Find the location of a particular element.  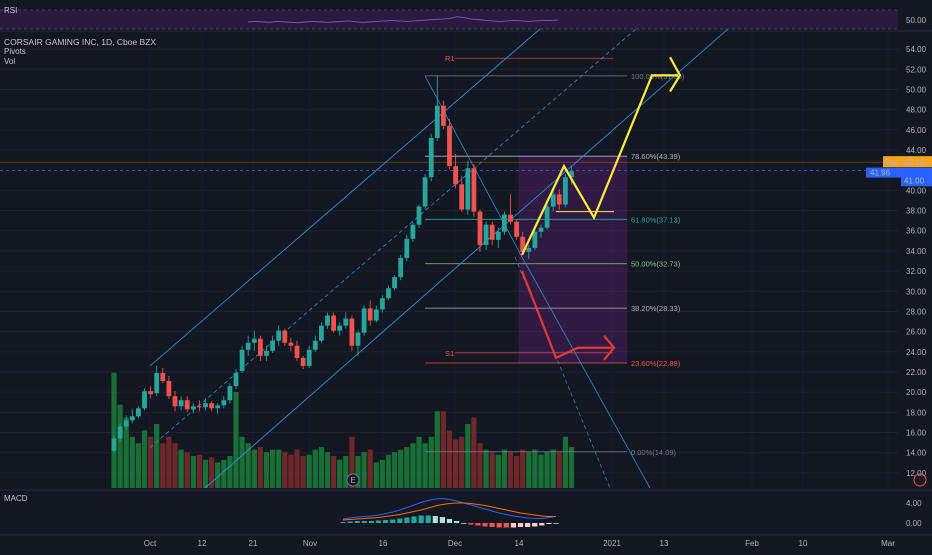

pre-value-badge is located at coordinates (916, 162).